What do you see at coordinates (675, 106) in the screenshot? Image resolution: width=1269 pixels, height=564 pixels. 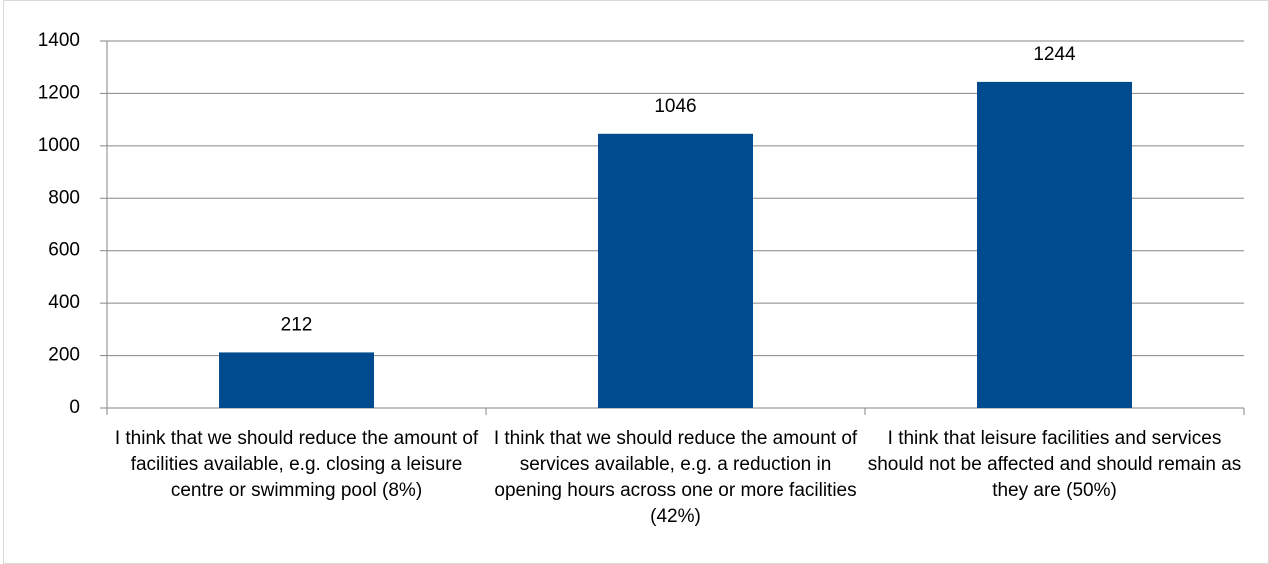 I see `data-label: 1046` at bounding box center [675, 106].